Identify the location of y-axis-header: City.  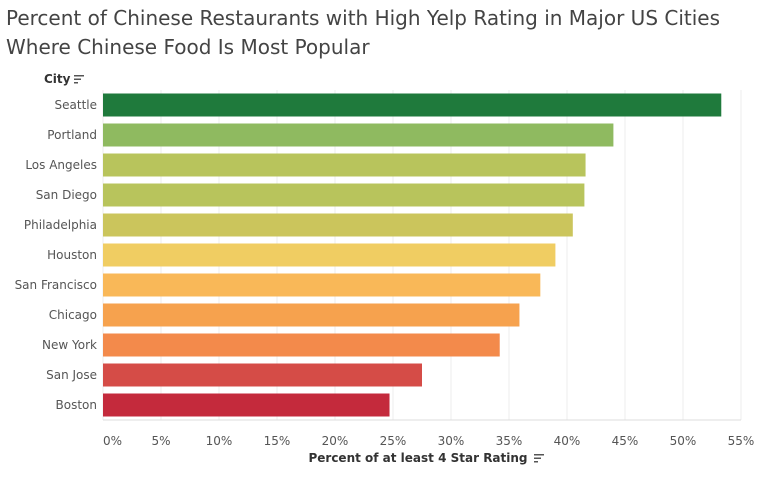
(64, 79).